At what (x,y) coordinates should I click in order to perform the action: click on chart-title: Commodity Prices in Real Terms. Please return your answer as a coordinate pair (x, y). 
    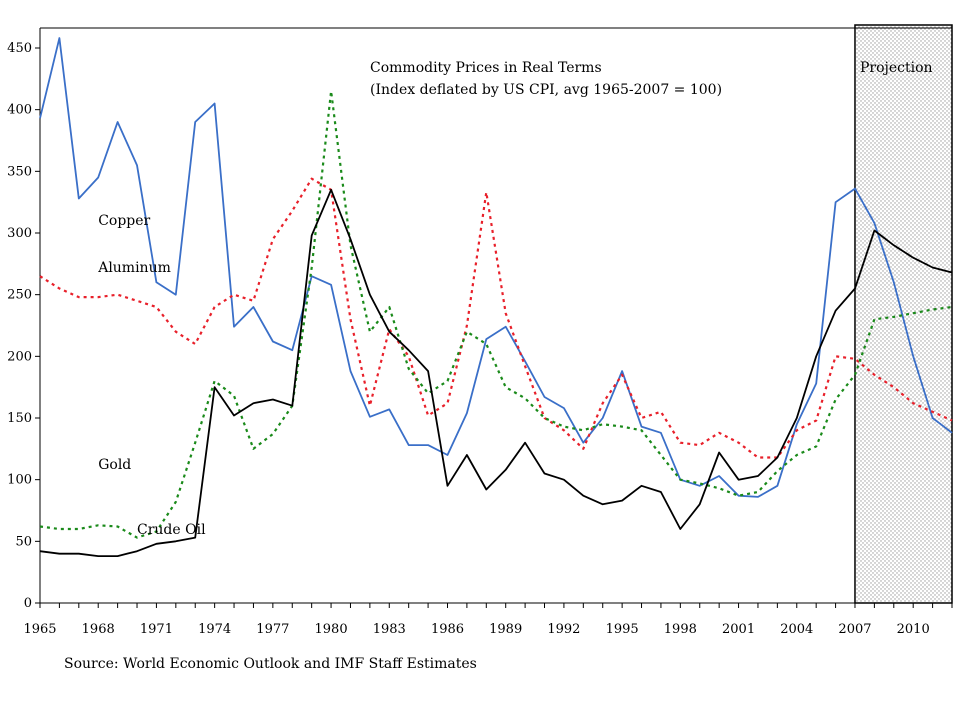
    Looking at the image, I should click on (486, 68).